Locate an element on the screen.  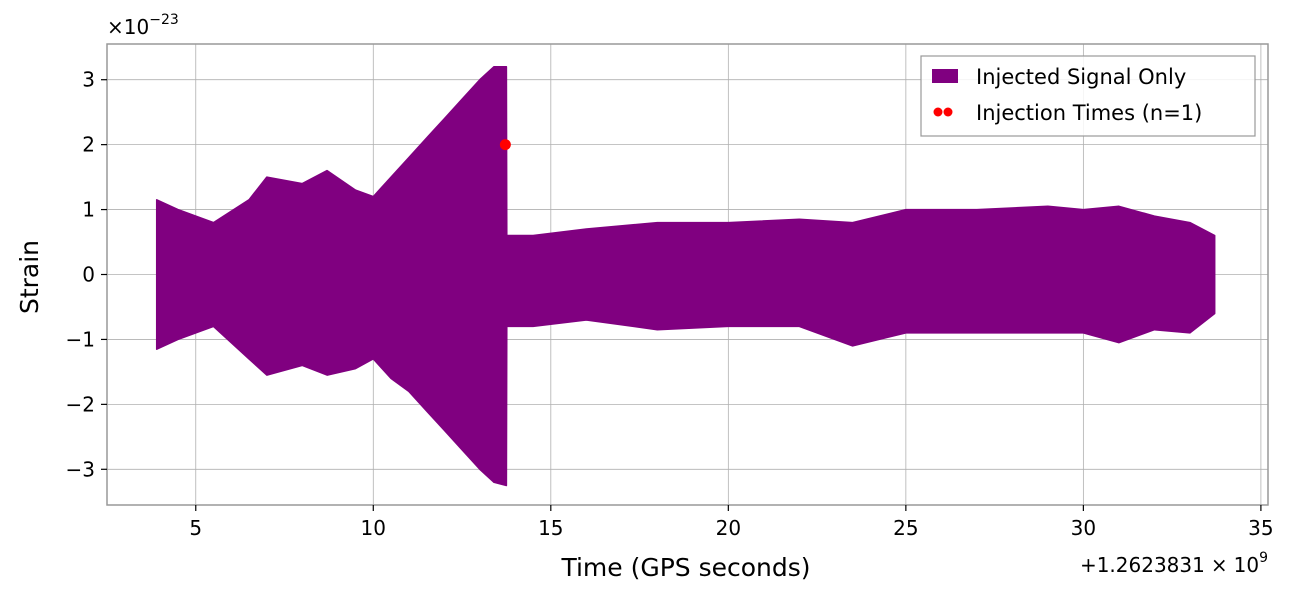
y-tick-label: −2 is located at coordinates (80, 404).